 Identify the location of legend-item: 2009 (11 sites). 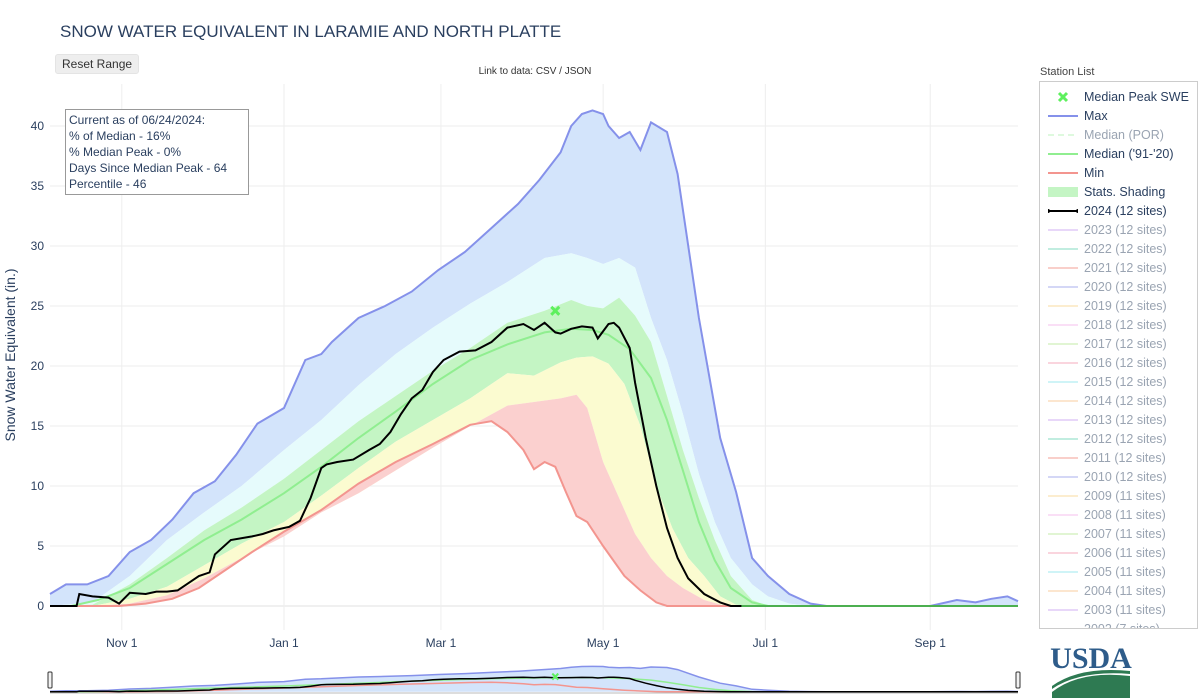
(1118, 495).